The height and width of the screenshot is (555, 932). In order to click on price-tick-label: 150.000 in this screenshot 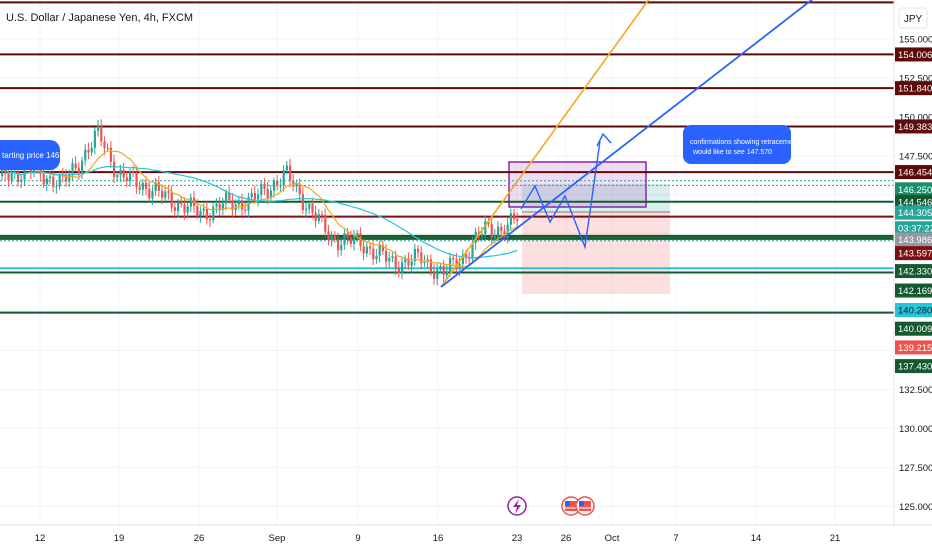, I will do `click(915, 117)`.